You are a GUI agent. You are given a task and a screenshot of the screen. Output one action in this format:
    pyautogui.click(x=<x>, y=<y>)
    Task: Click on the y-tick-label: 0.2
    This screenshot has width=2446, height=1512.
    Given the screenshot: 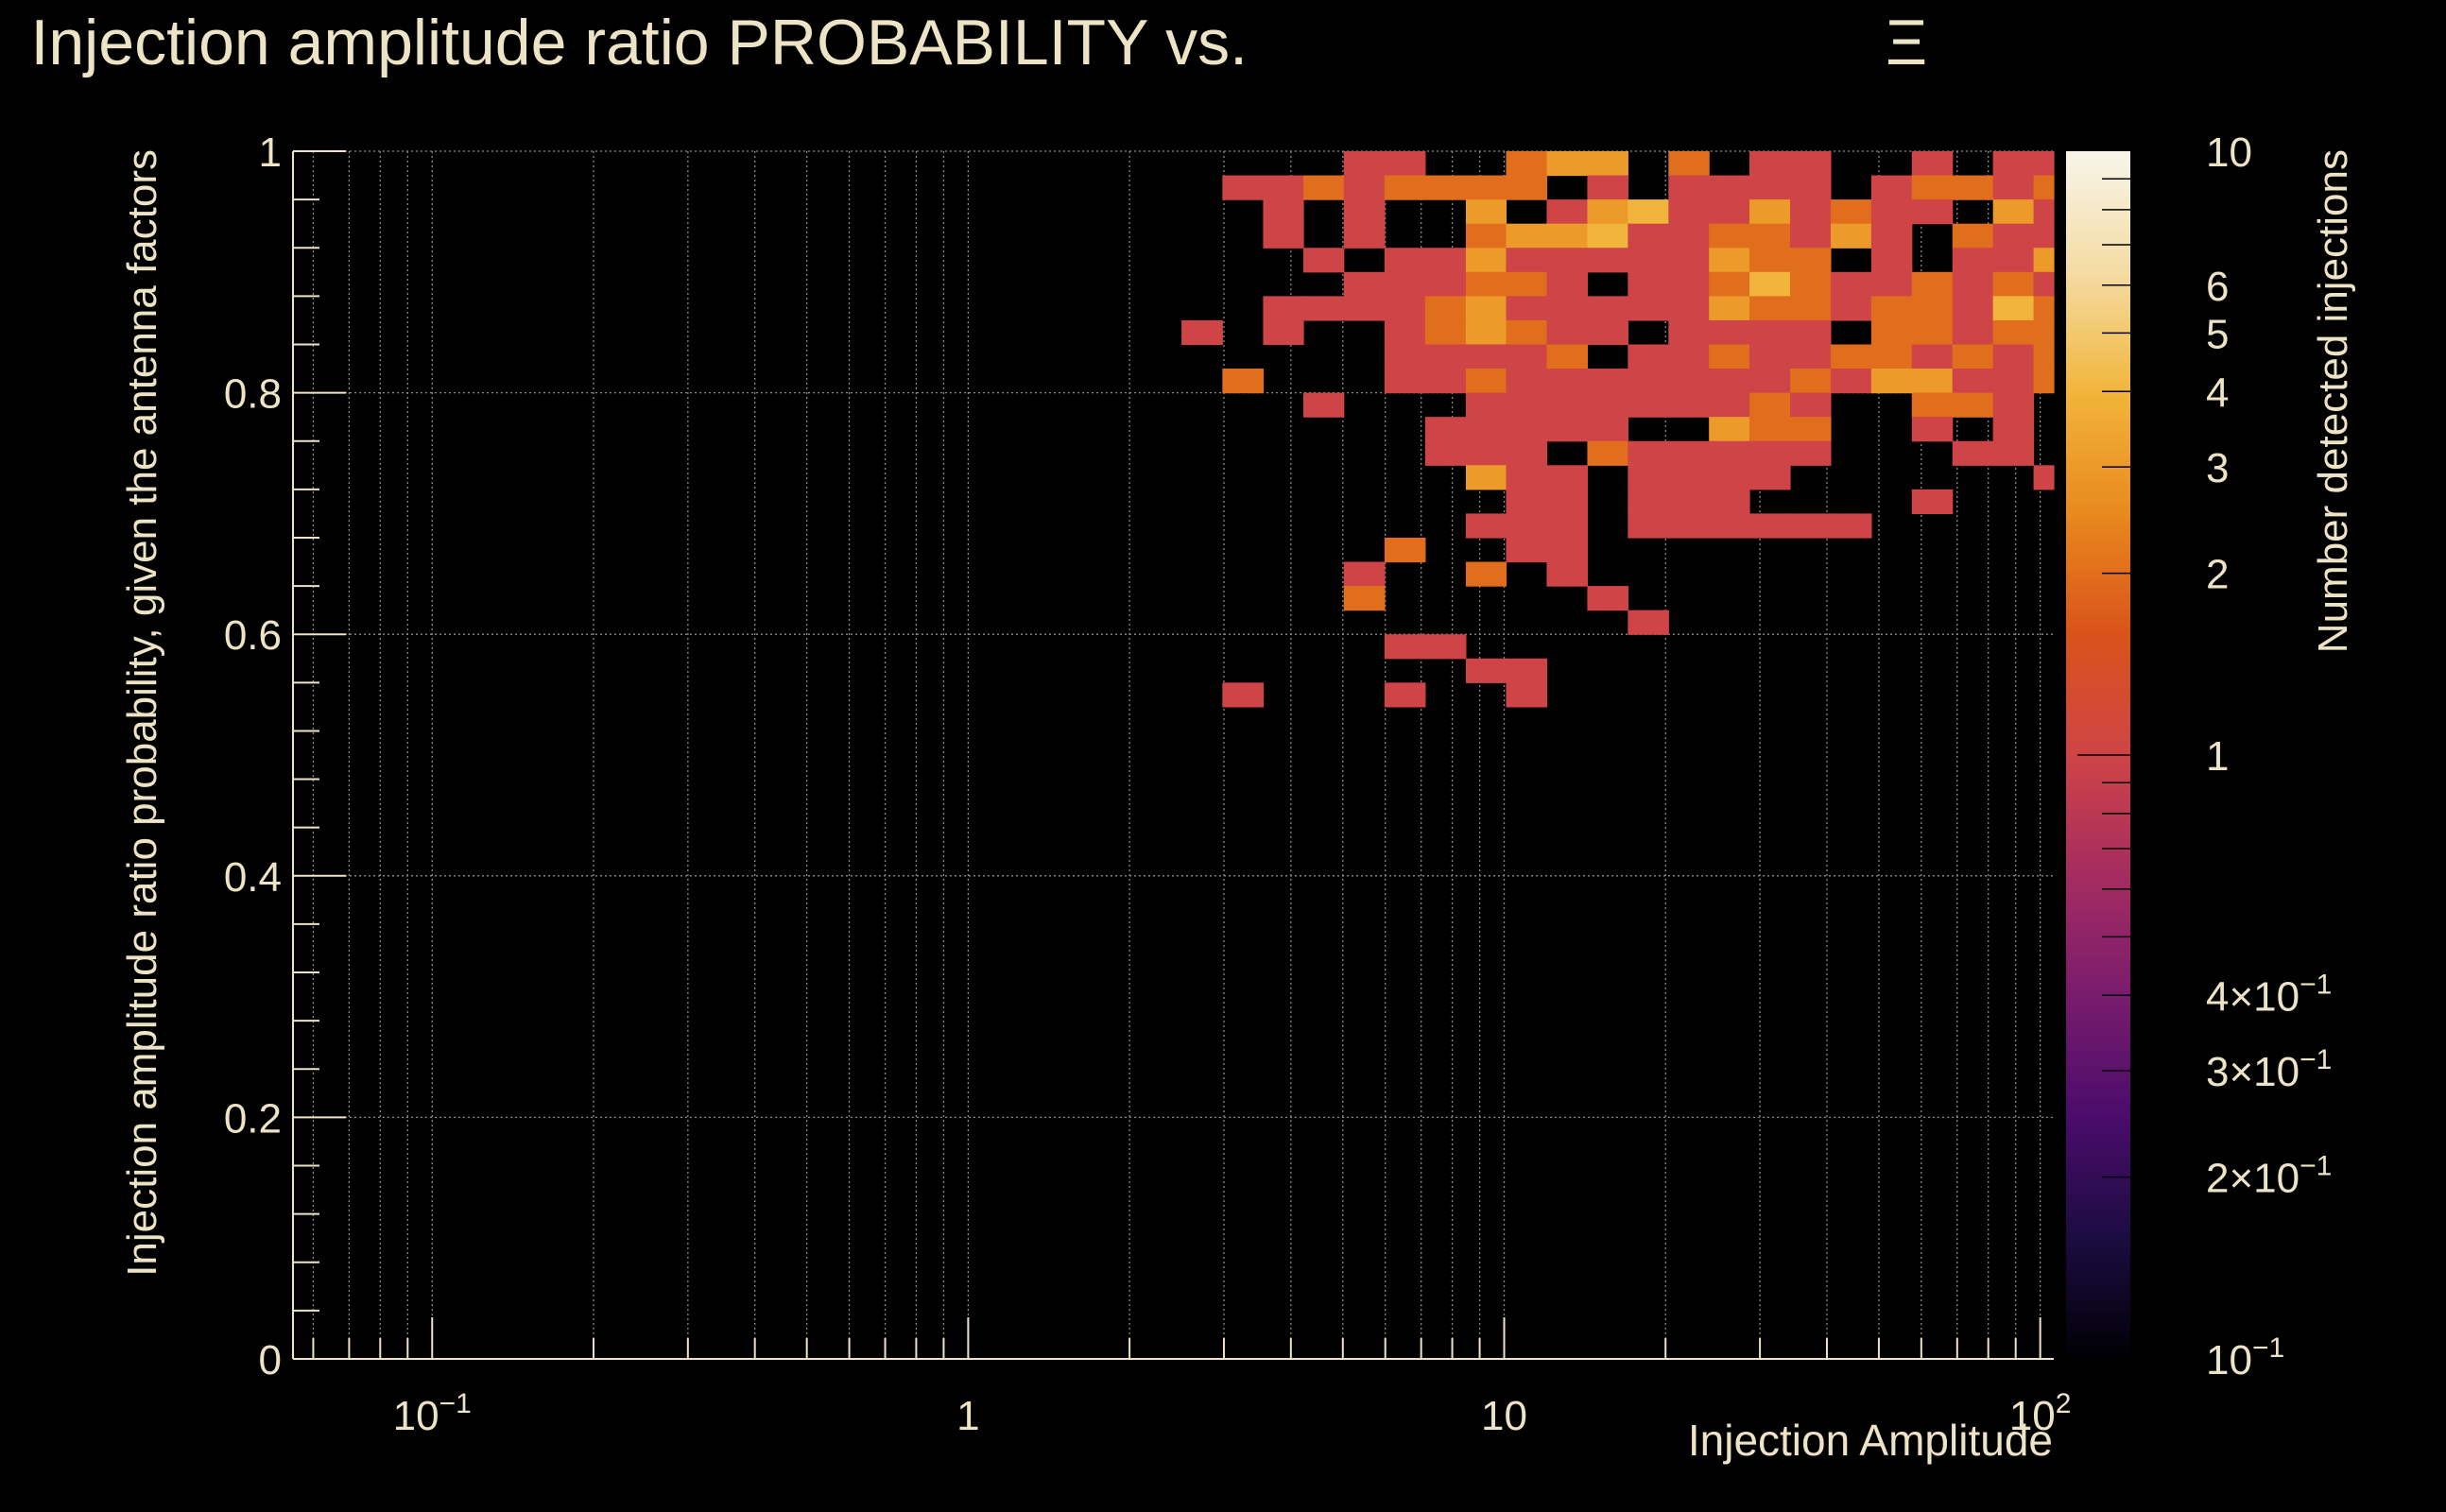 What is the action you would take?
    pyautogui.click(x=253, y=1118)
    